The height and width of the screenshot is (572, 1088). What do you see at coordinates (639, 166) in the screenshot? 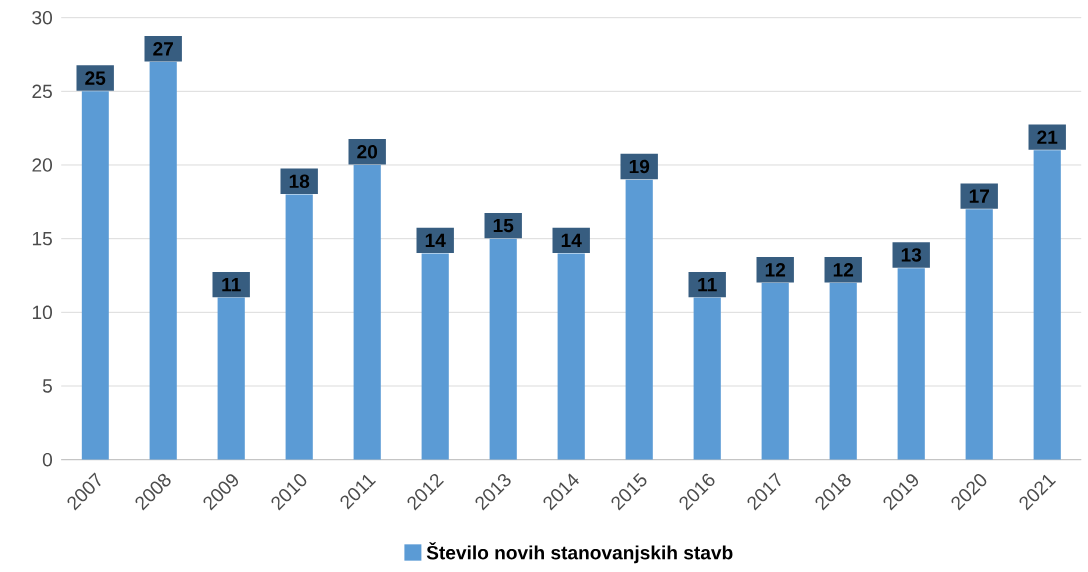
I see `data-label: 19` at bounding box center [639, 166].